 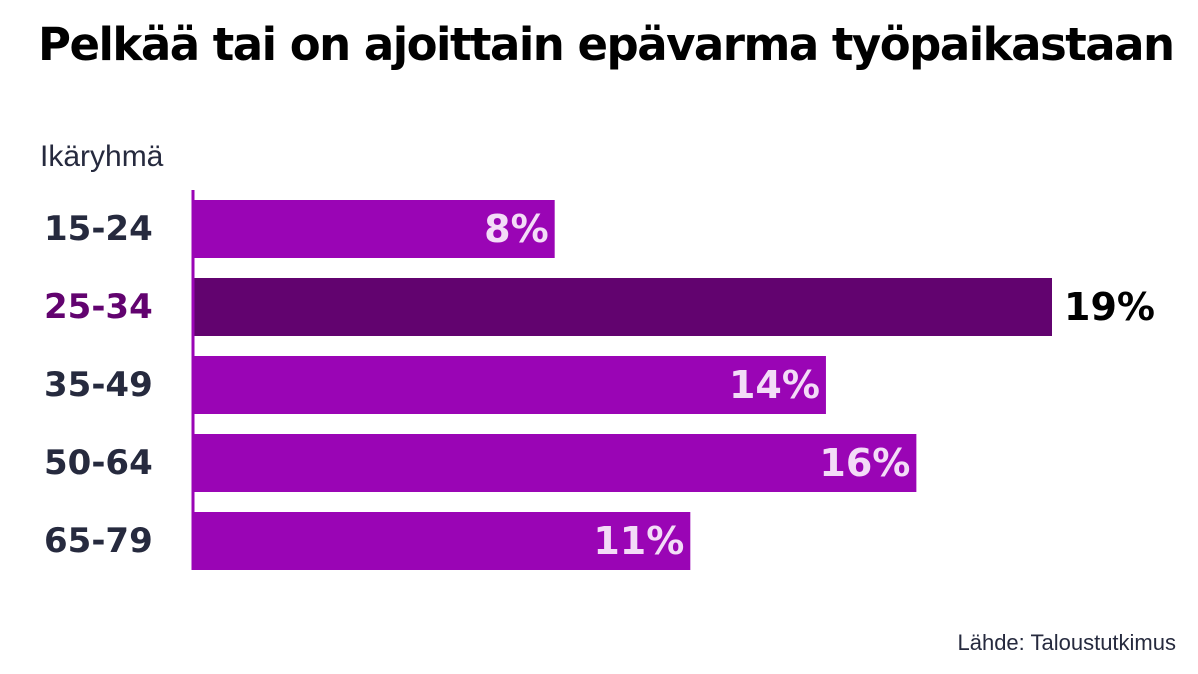 I want to click on source-note: Lähde: Taloustutkimus, so click(x=1066, y=642).